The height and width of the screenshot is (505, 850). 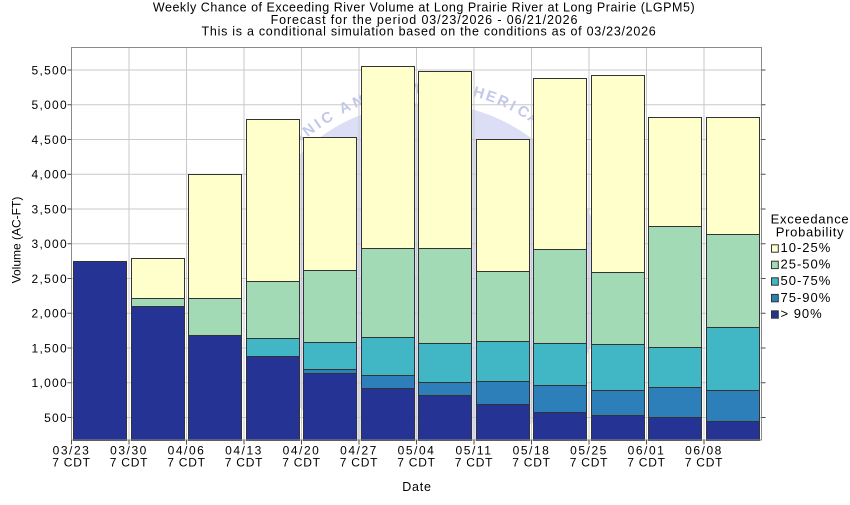 I want to click on svg-text: Volume (AC-FT), so click(x=17, y=240).